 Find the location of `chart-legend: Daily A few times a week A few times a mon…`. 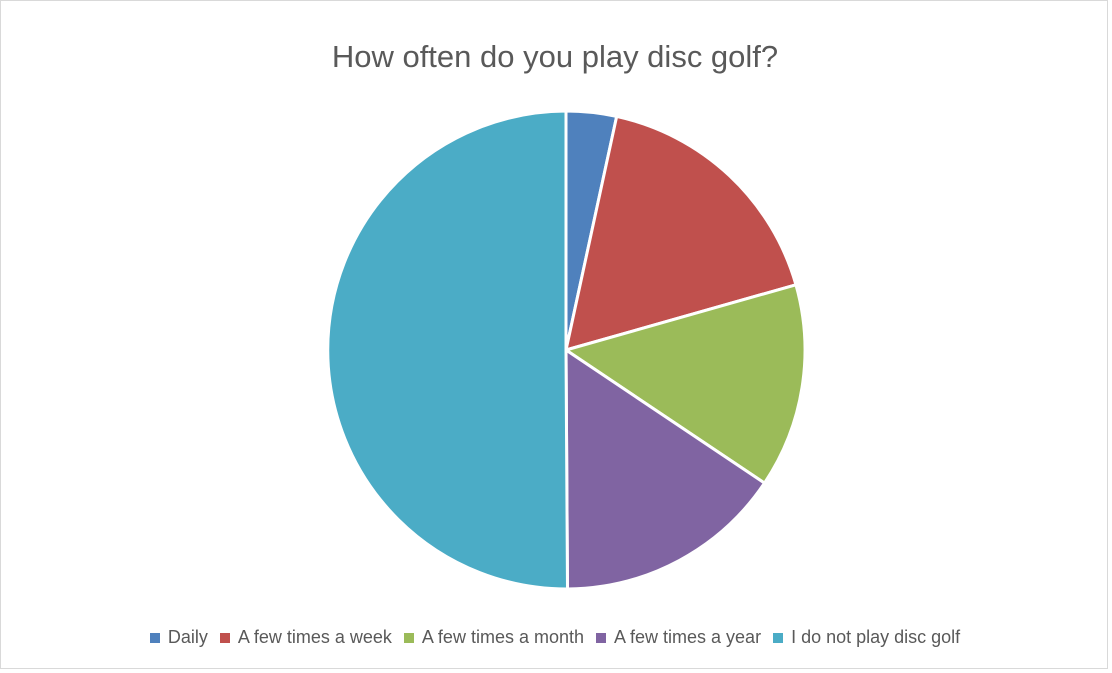

chart-legend: Daily A few times a week A few times a mon… is located at coordinates (555, 637).